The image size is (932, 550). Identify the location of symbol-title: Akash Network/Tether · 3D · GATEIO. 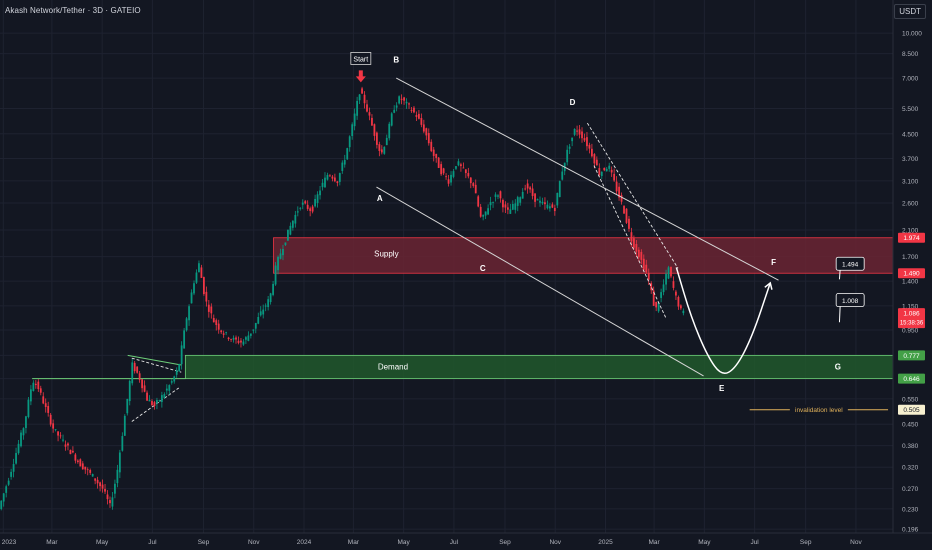
(73, 10).